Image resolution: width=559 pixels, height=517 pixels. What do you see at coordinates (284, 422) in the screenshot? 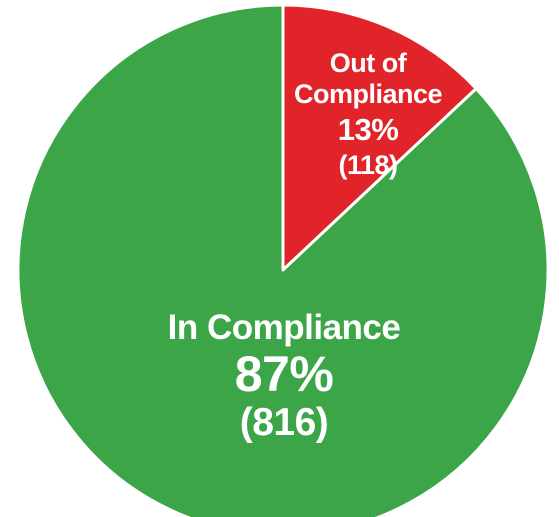
I see `count-label: (816)` at bounding box center [284, 422].